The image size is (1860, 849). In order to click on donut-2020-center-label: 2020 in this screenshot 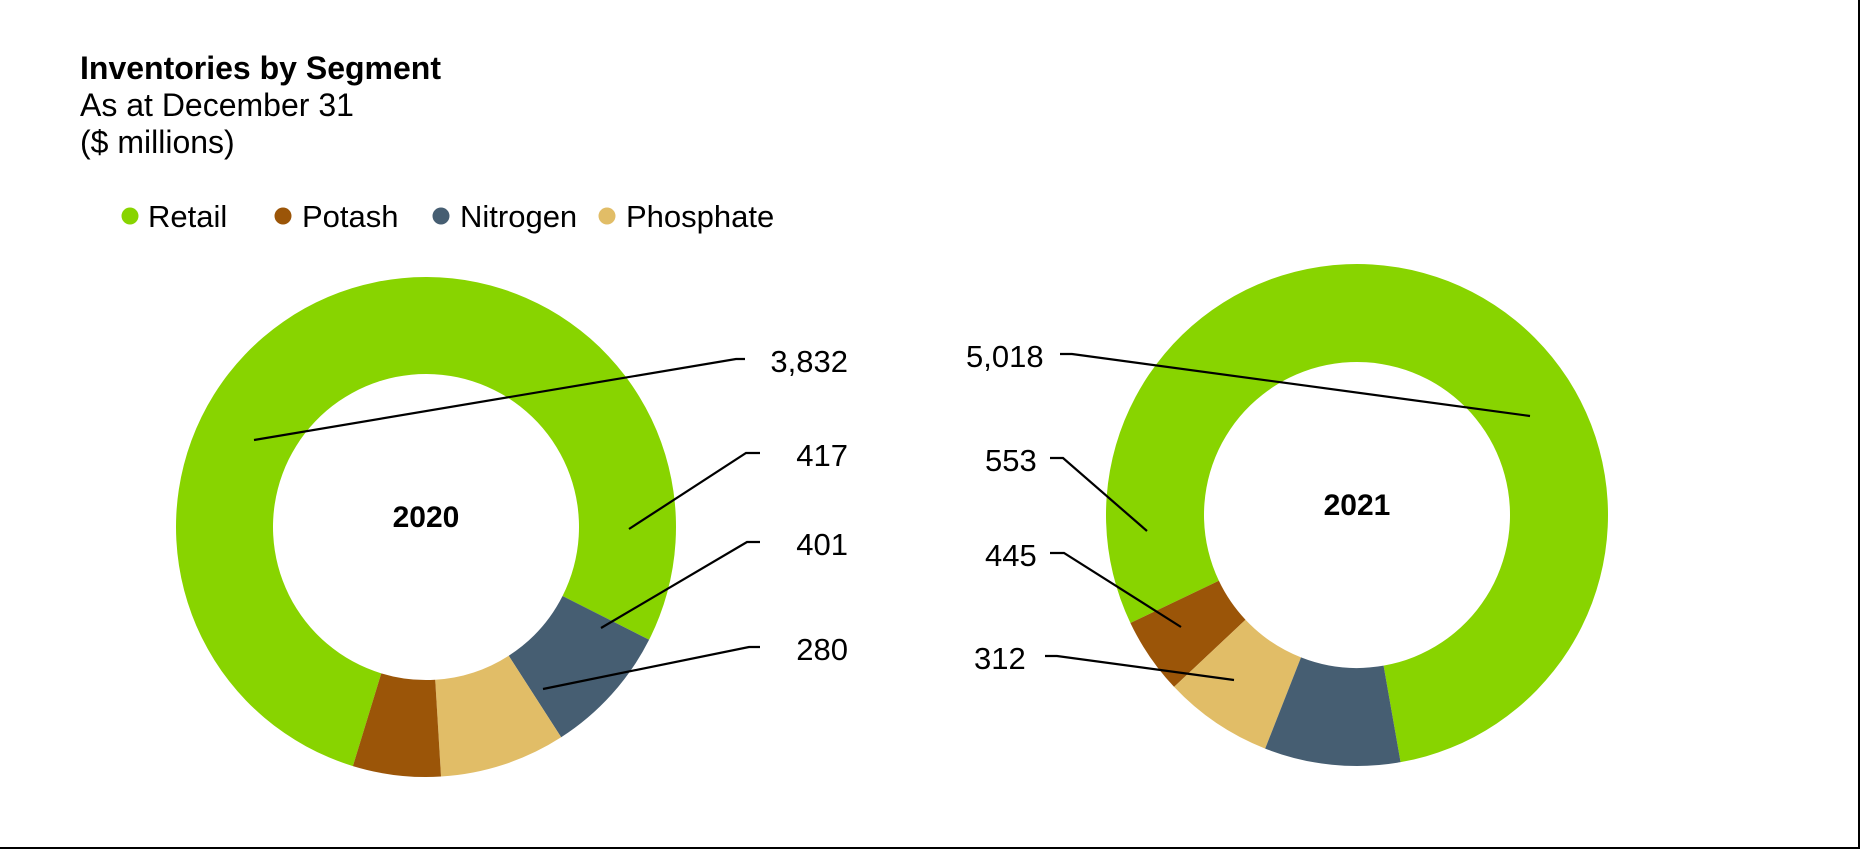, I will do `click(426, 517)`.